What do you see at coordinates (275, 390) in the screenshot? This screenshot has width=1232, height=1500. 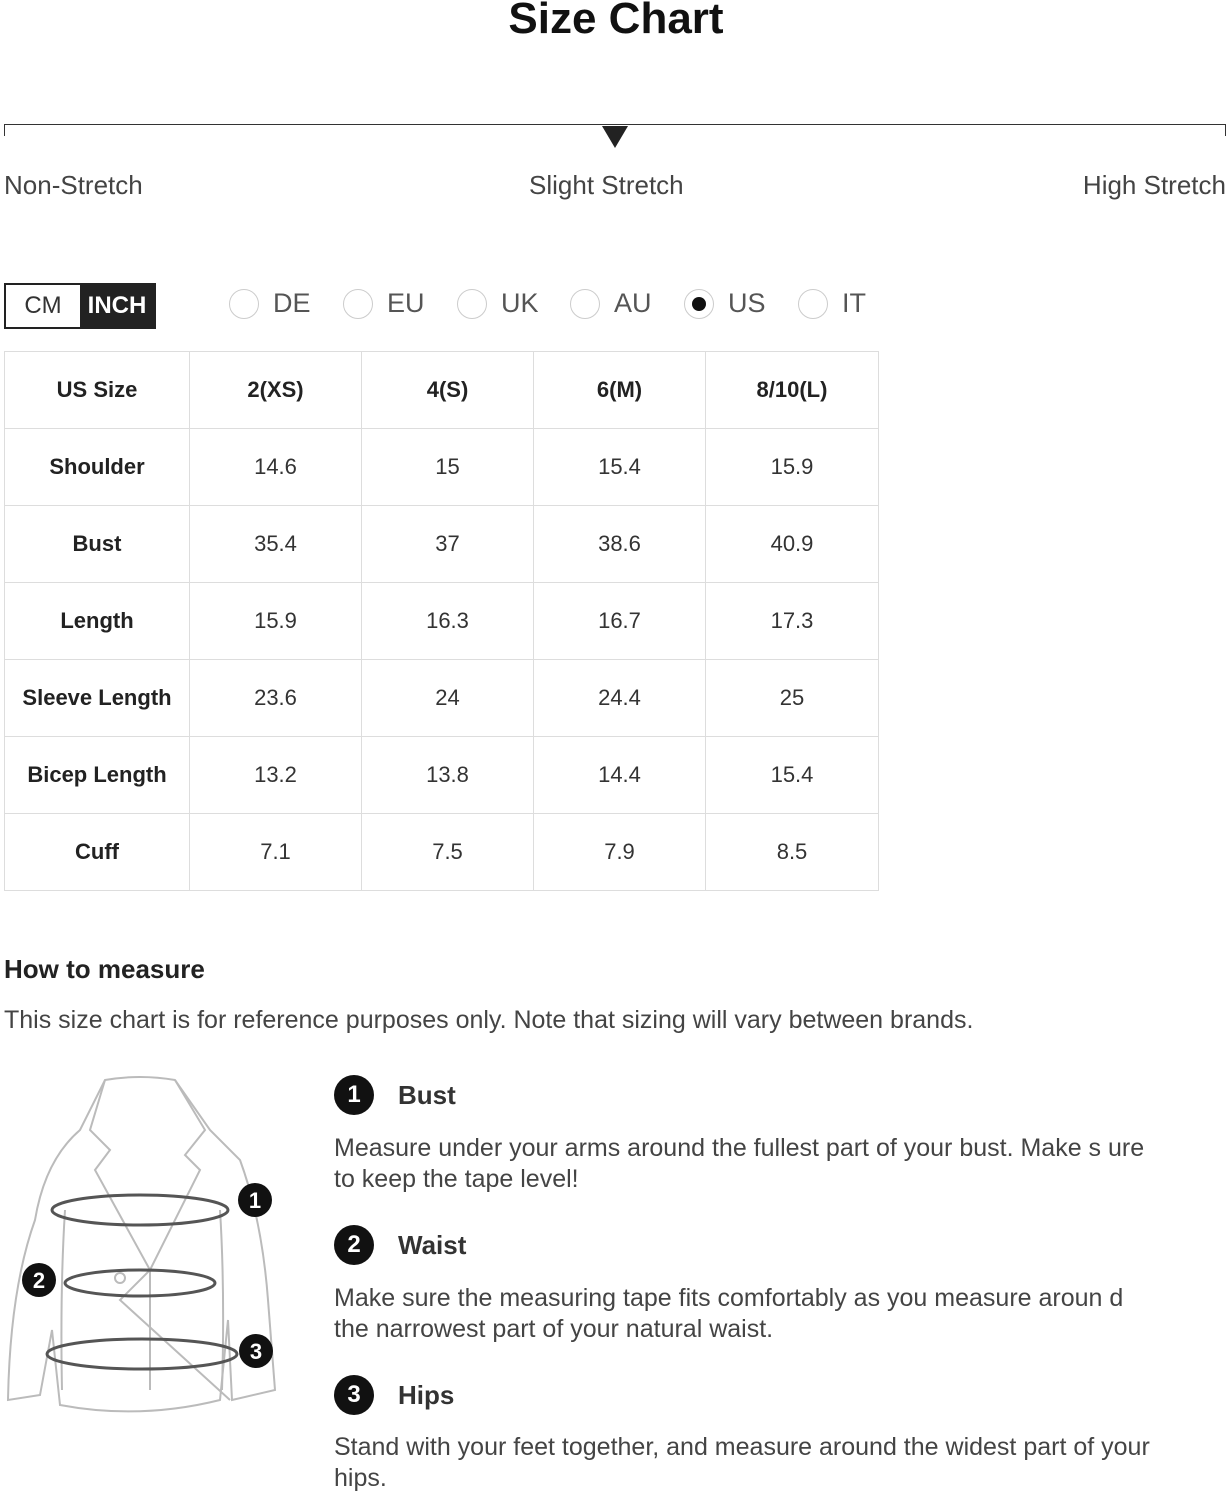 I see `column-header: 2(XS)` at bounding box center [275, 390].